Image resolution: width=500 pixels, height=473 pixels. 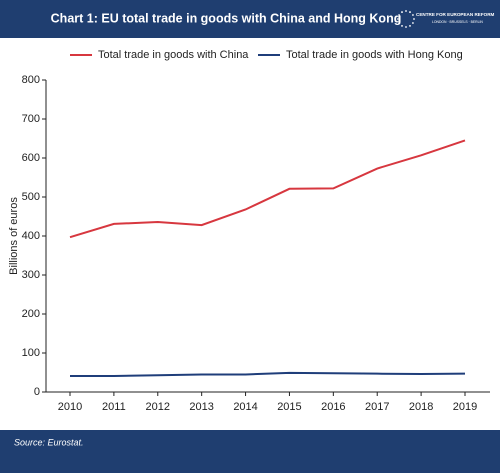 I want to click on x-tick-label: 2013, so click(x=201, y=407).